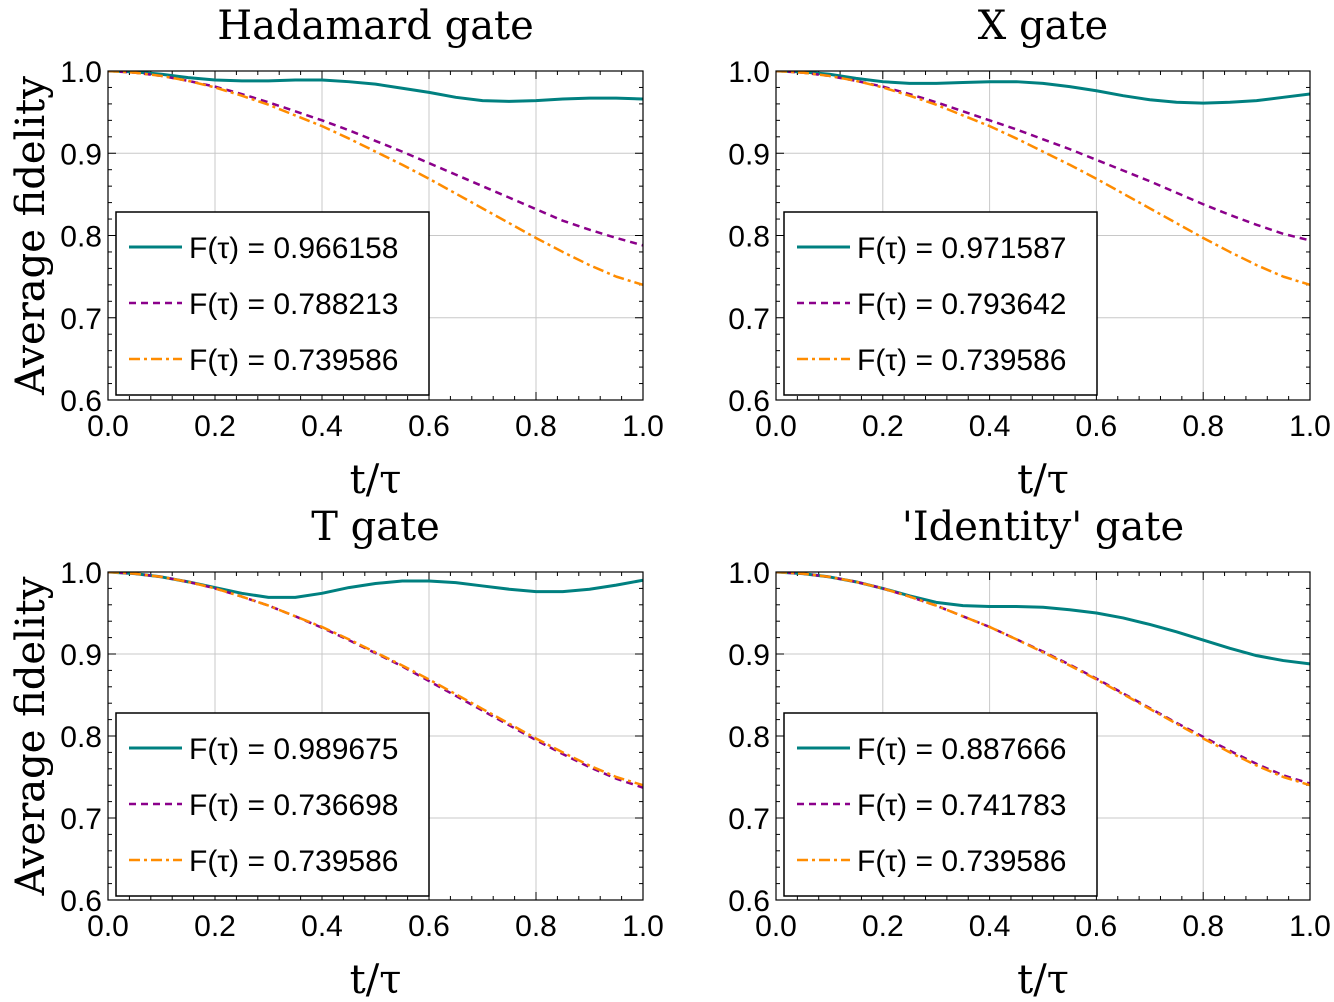  What do you see at coordinates (961, 304) in the screenshot?
I see `legend-label-2: F(τ) = 0.793642` at bounding box center [961, 304].